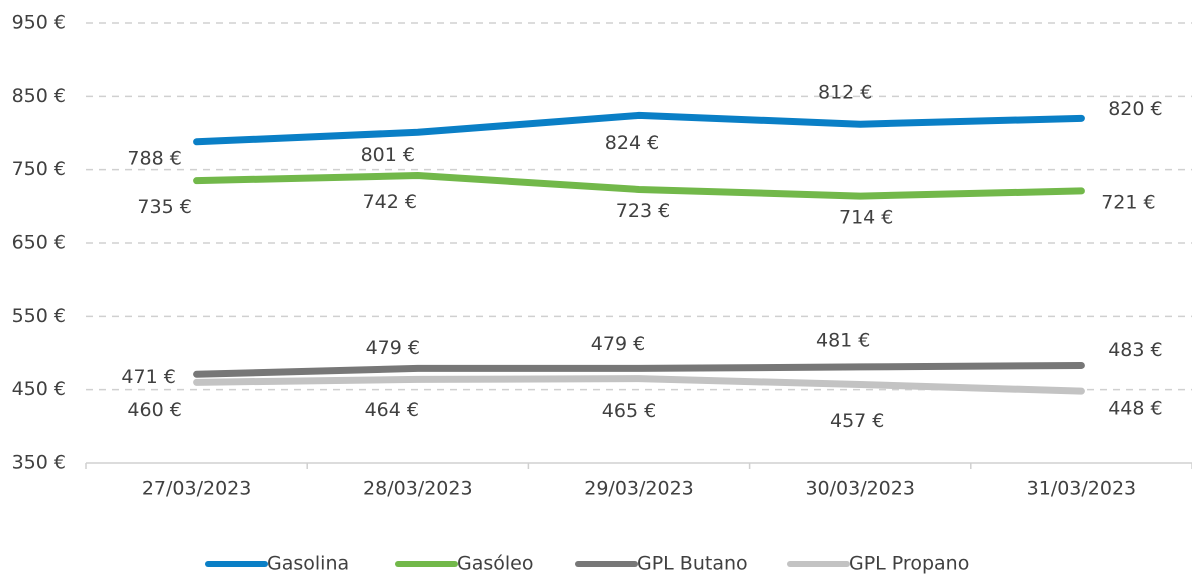 Image resolution: width=1192 pixels, height=575 pixels. What do you see at coordinates (390, 202) in the screenshot?
I see `data-label: 742 €` at bounding box center [390, 202].